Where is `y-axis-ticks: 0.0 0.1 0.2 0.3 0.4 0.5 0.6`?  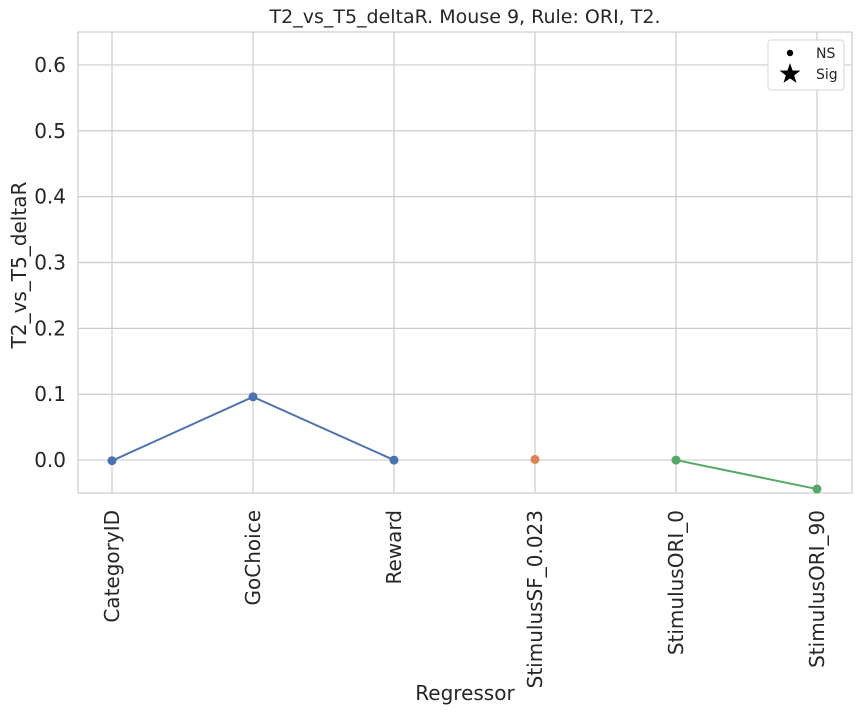 y-axis-ticks: 0.0 0.1 0.2 0.3 0.4 0.5 0.6 is located at coordinates (50, 262).